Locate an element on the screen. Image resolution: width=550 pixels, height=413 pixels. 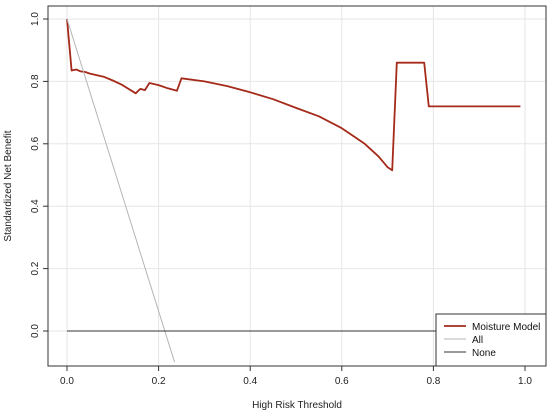
x-axis: 0.0 0.2 0.4 0.6 0.8 1.0 is located at coordinates (296, 376).